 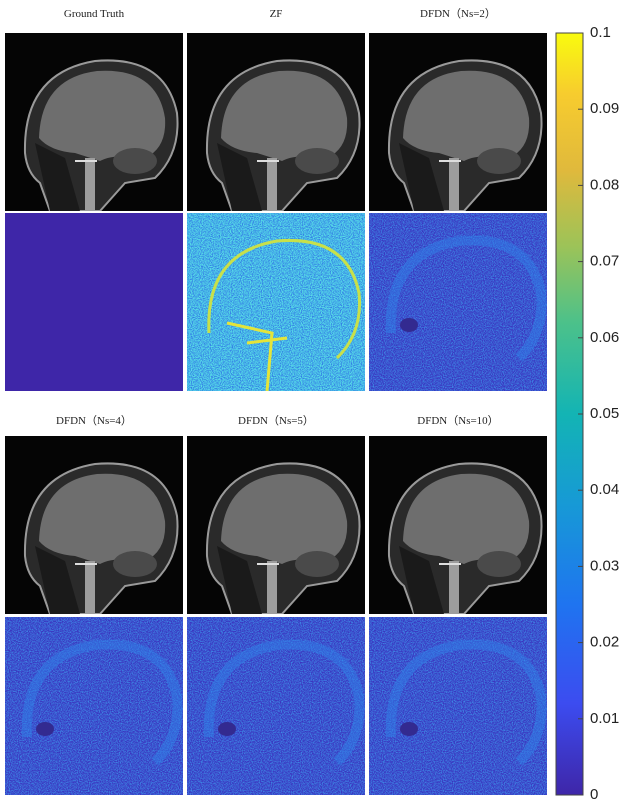 What do you see at coordinates (604, 489) in the screenshot?
I see `colorbar-tick-label: 0.04` at bounding box center [604, 489].